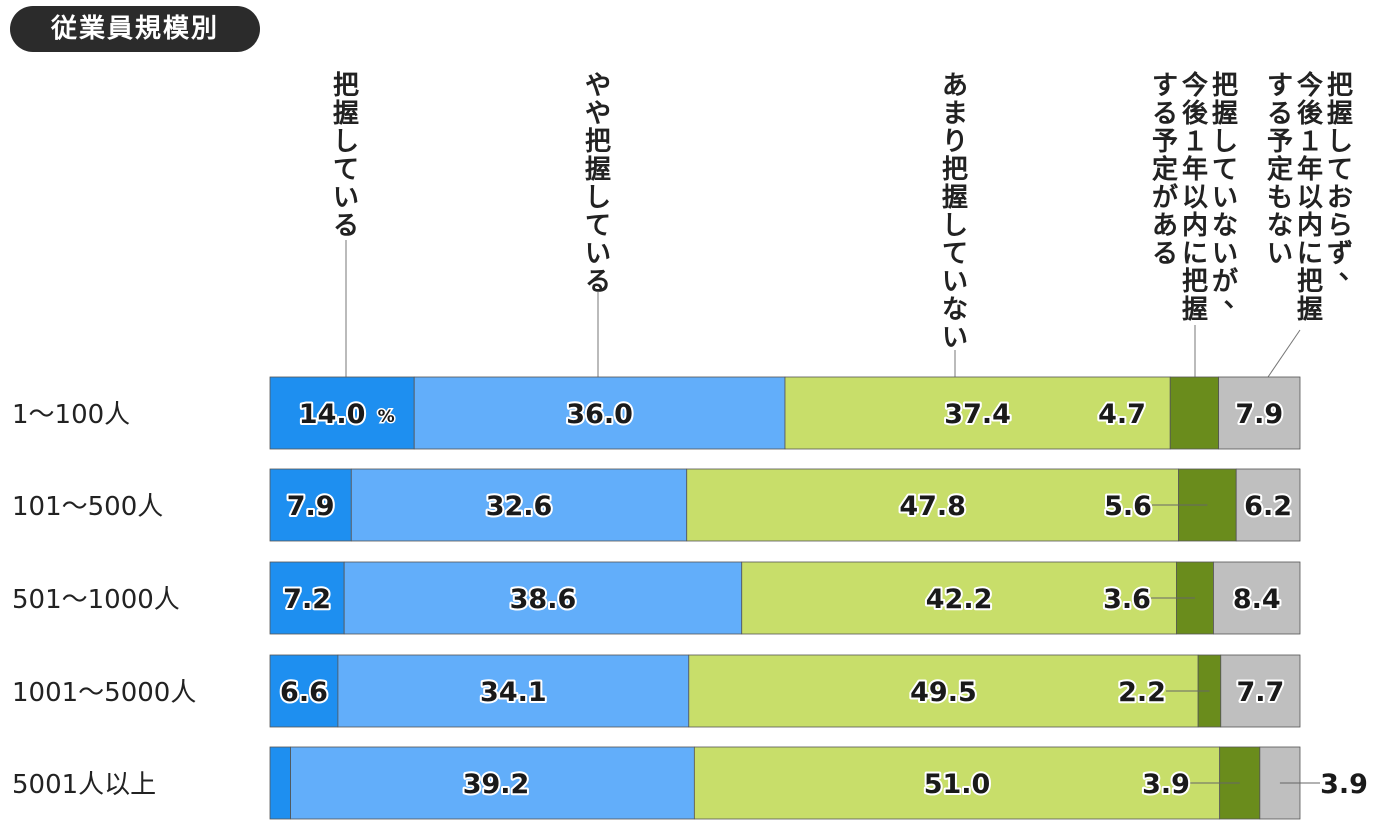 Image resolution: width=1380 pixels, height=838 pixels. What do you see at coordinates (1225, 142) in the screenshot?
I see `header-4-char: し` at bounding box center [1225, 142].